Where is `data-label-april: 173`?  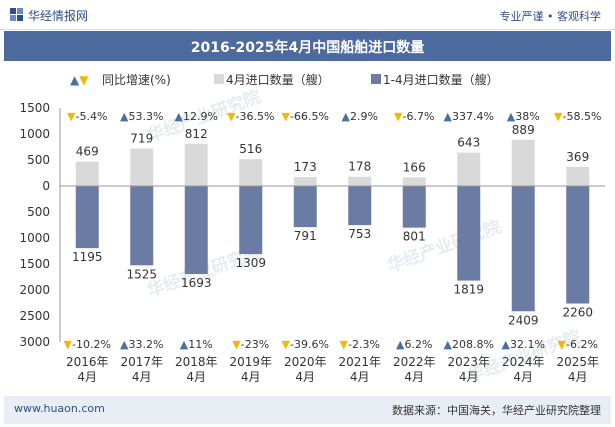
data-label-april: 173 is located at coordinates (305, 167).